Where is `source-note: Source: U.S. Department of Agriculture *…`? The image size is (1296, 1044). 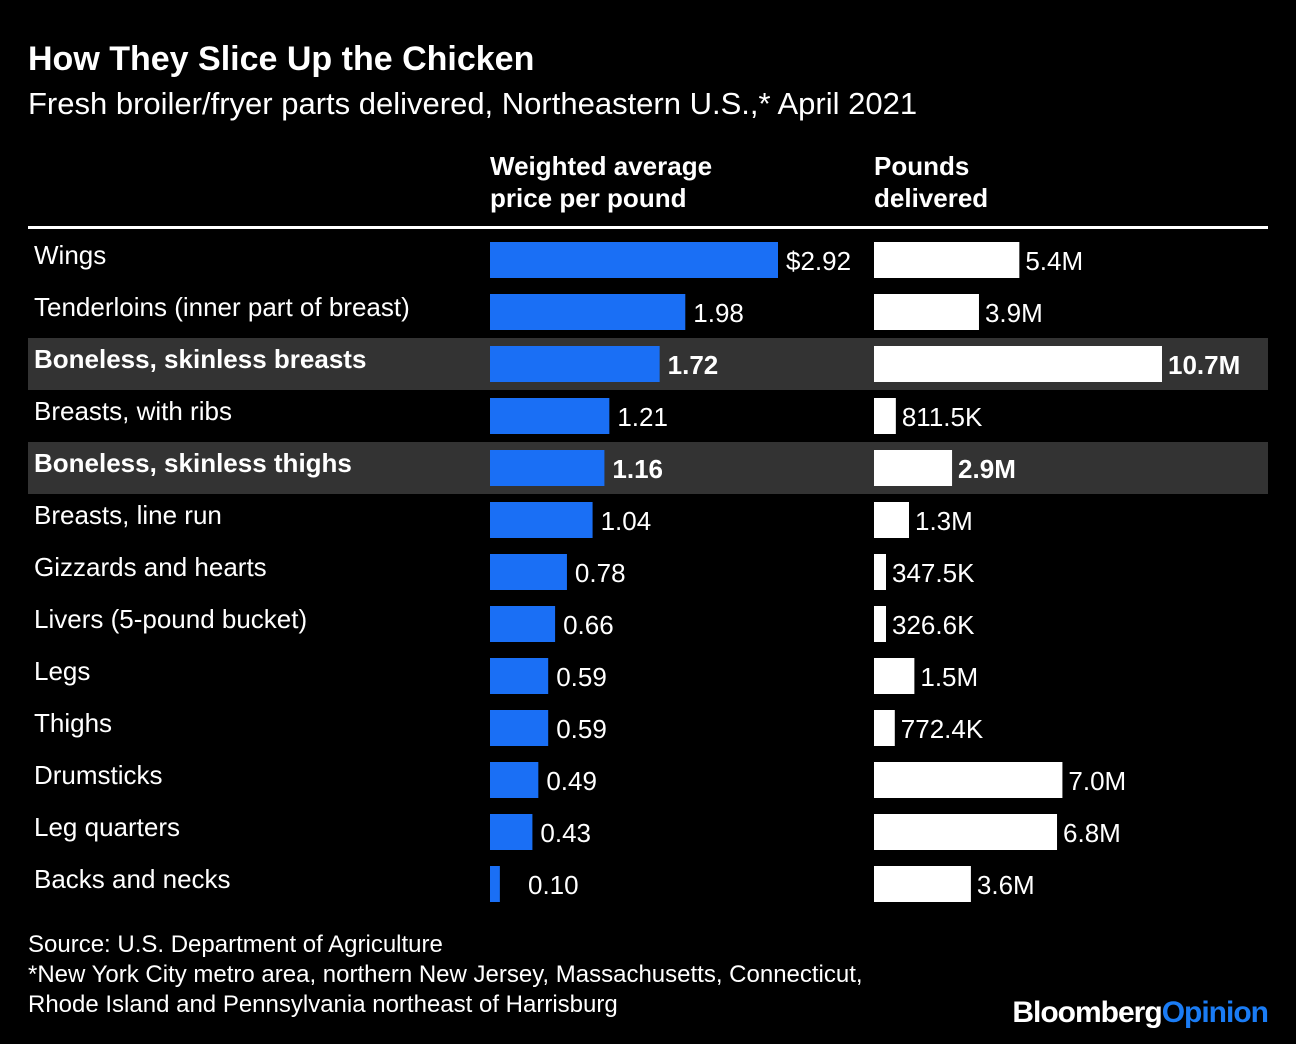 source-note: Source: U.S. Department of Agriculture *… is located at coordinates (445, 975).